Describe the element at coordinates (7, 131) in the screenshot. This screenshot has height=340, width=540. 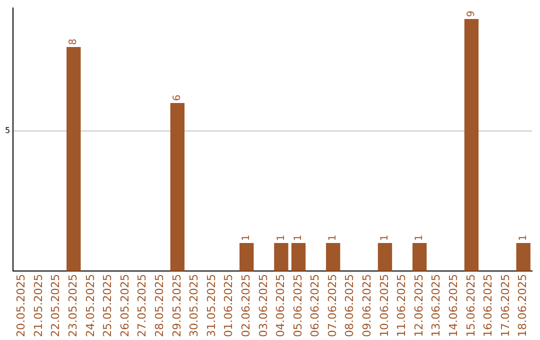
I see `y-tick-label: 5` at that location.